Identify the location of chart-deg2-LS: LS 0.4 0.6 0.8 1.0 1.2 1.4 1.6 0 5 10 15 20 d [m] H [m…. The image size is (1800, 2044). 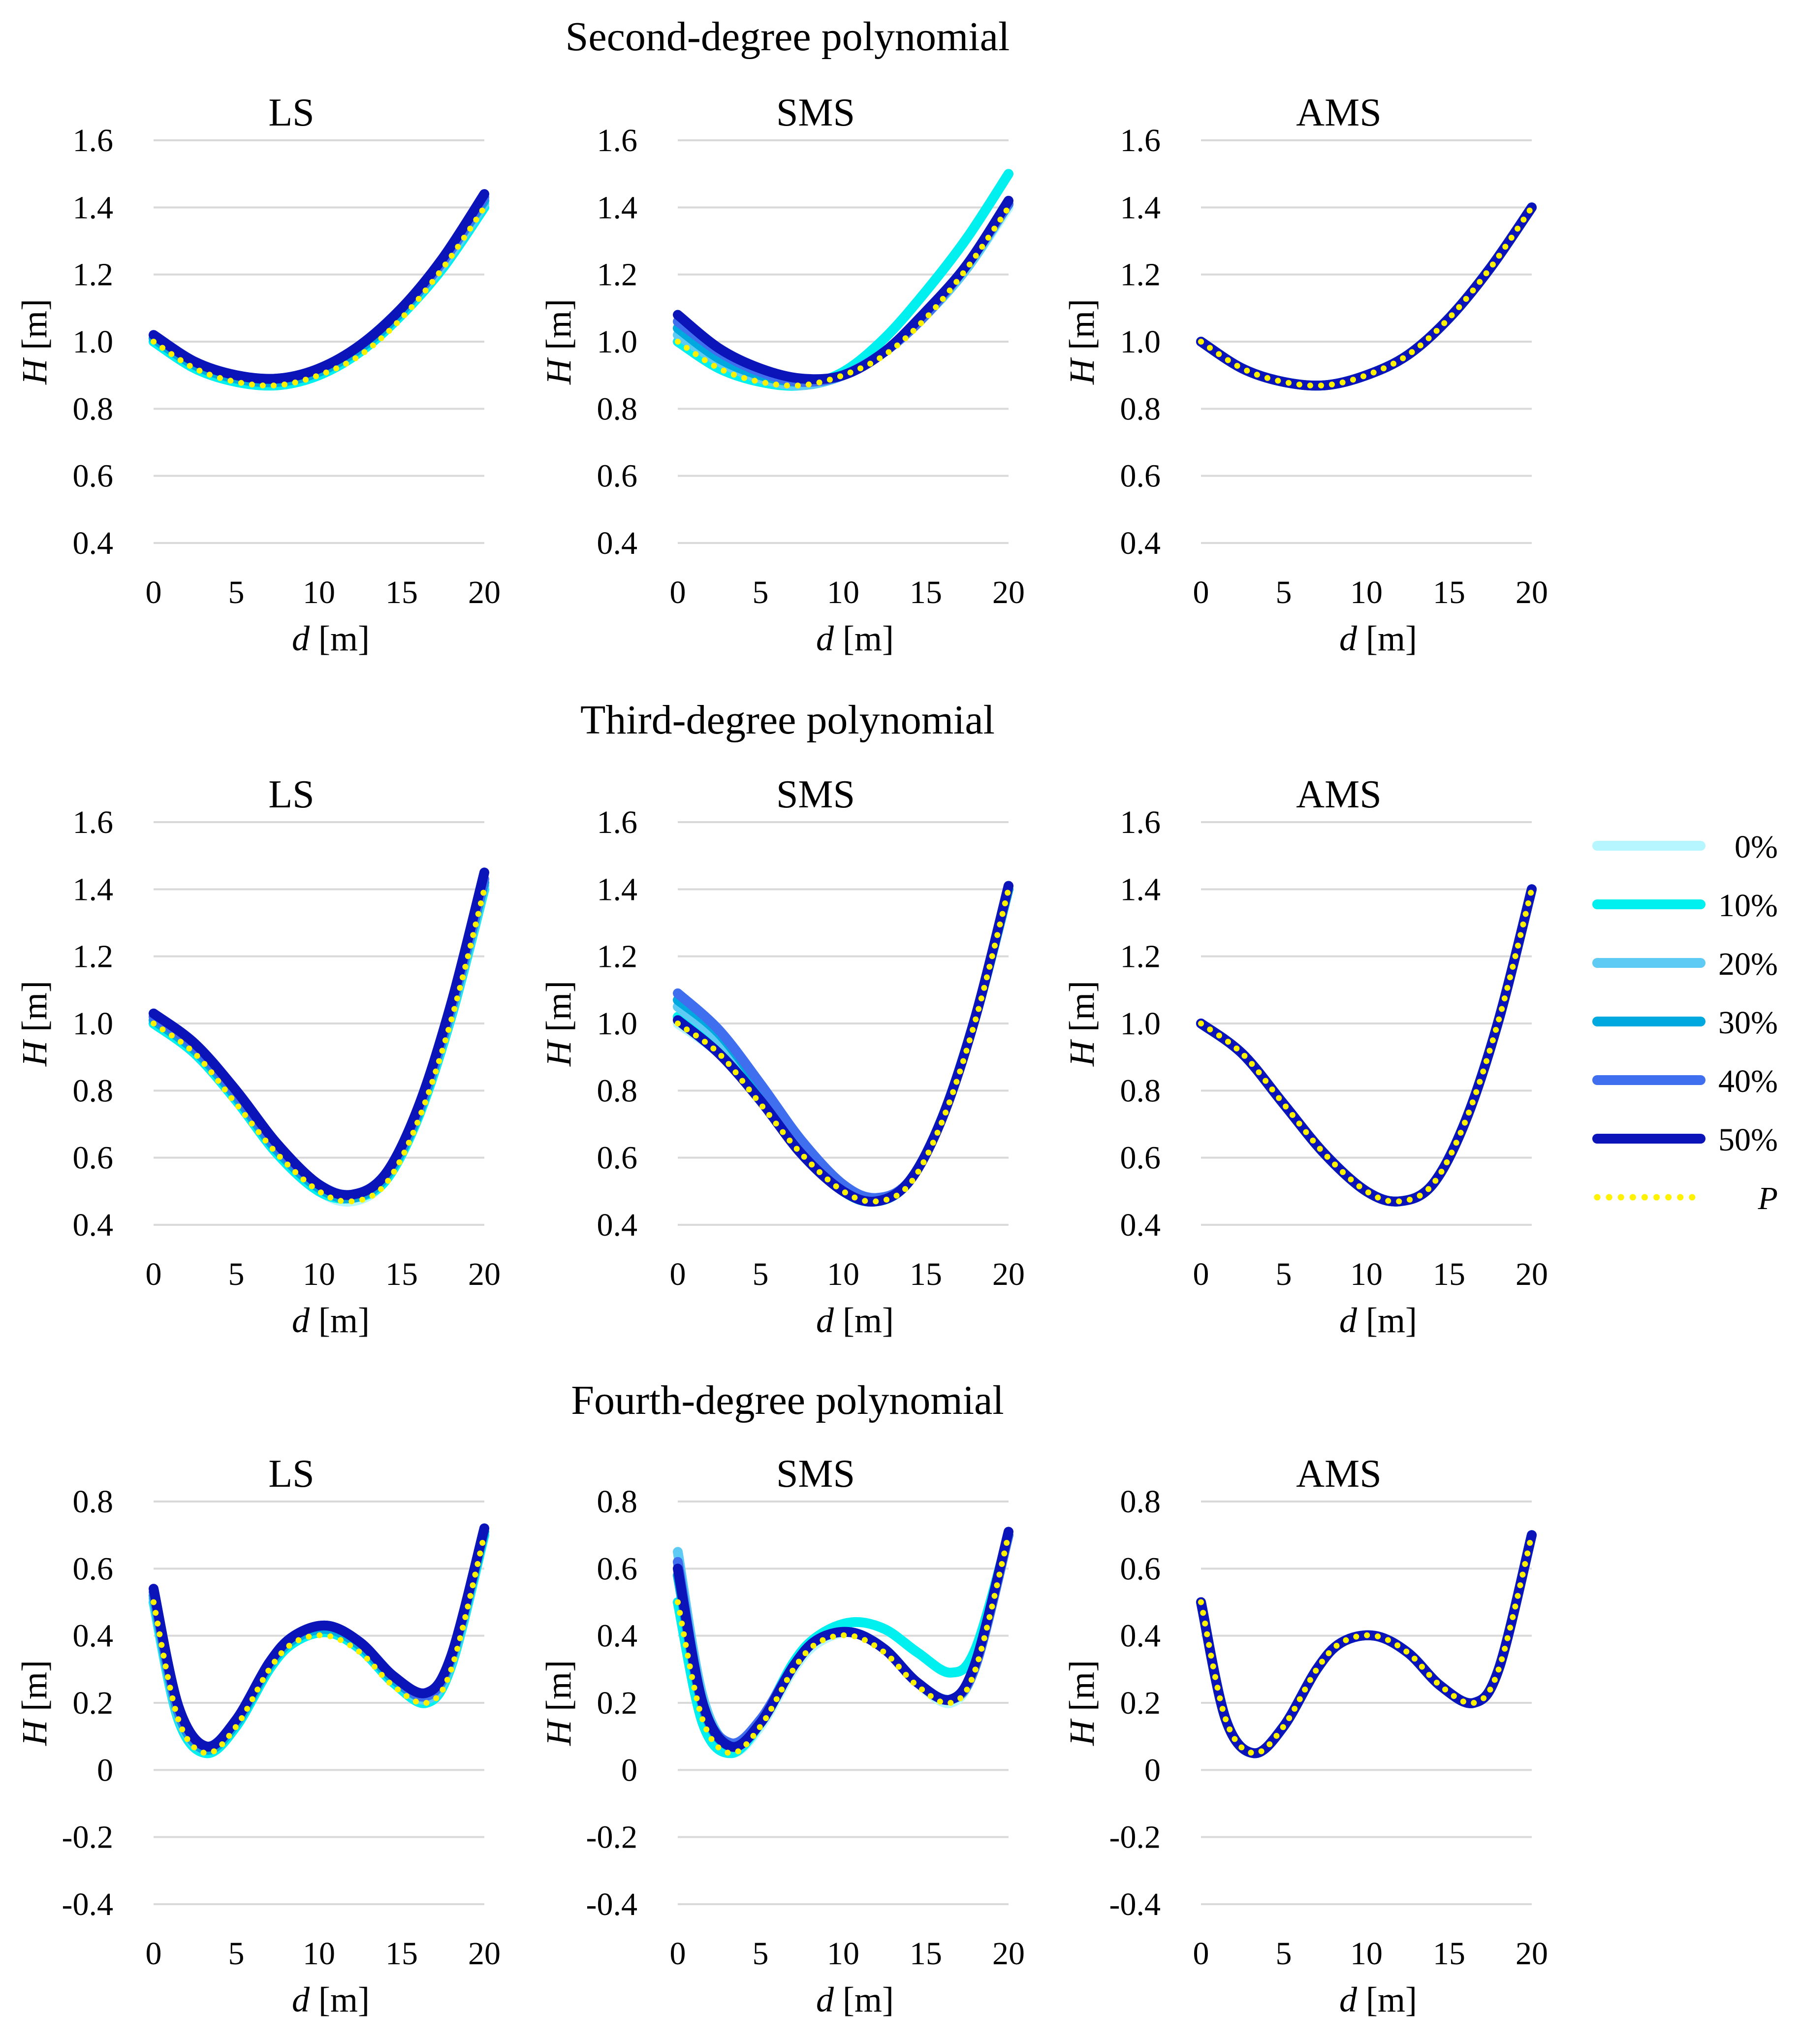
(258, 374).